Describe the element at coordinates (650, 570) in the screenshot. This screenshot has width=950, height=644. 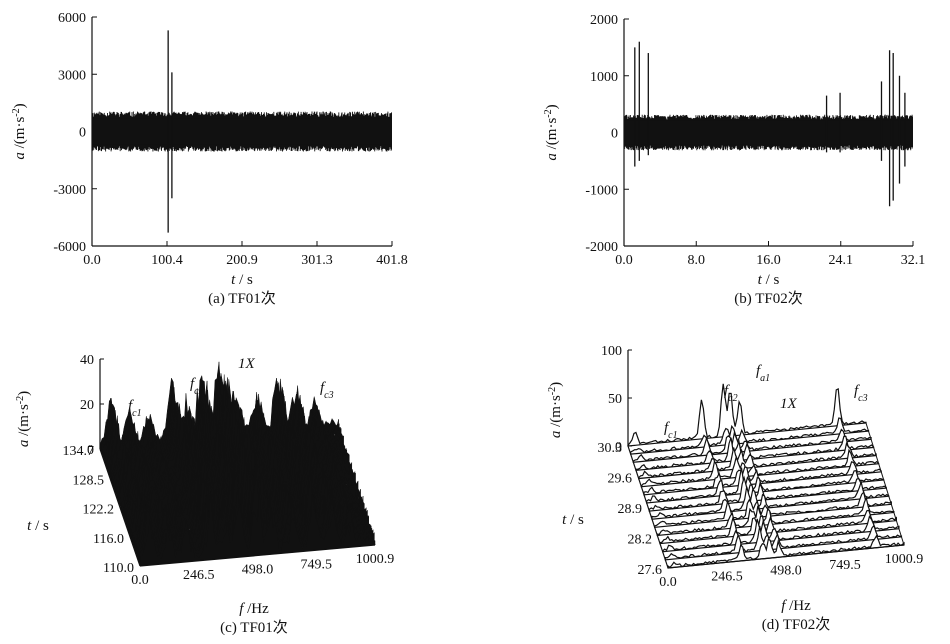
I see `t-tick-label: 27.6` at that location.